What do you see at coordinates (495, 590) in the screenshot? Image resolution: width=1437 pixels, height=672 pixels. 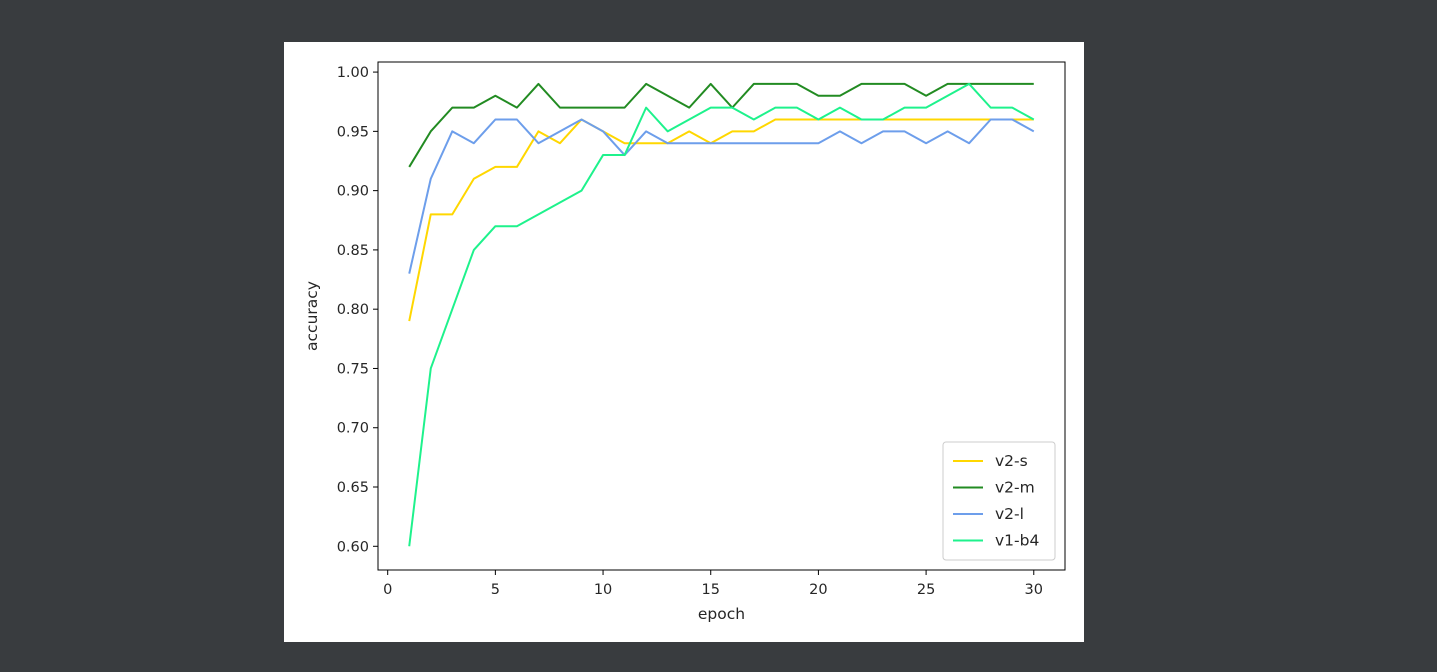 I see `x-tick-label: 5` at bounding box center [495, 590].